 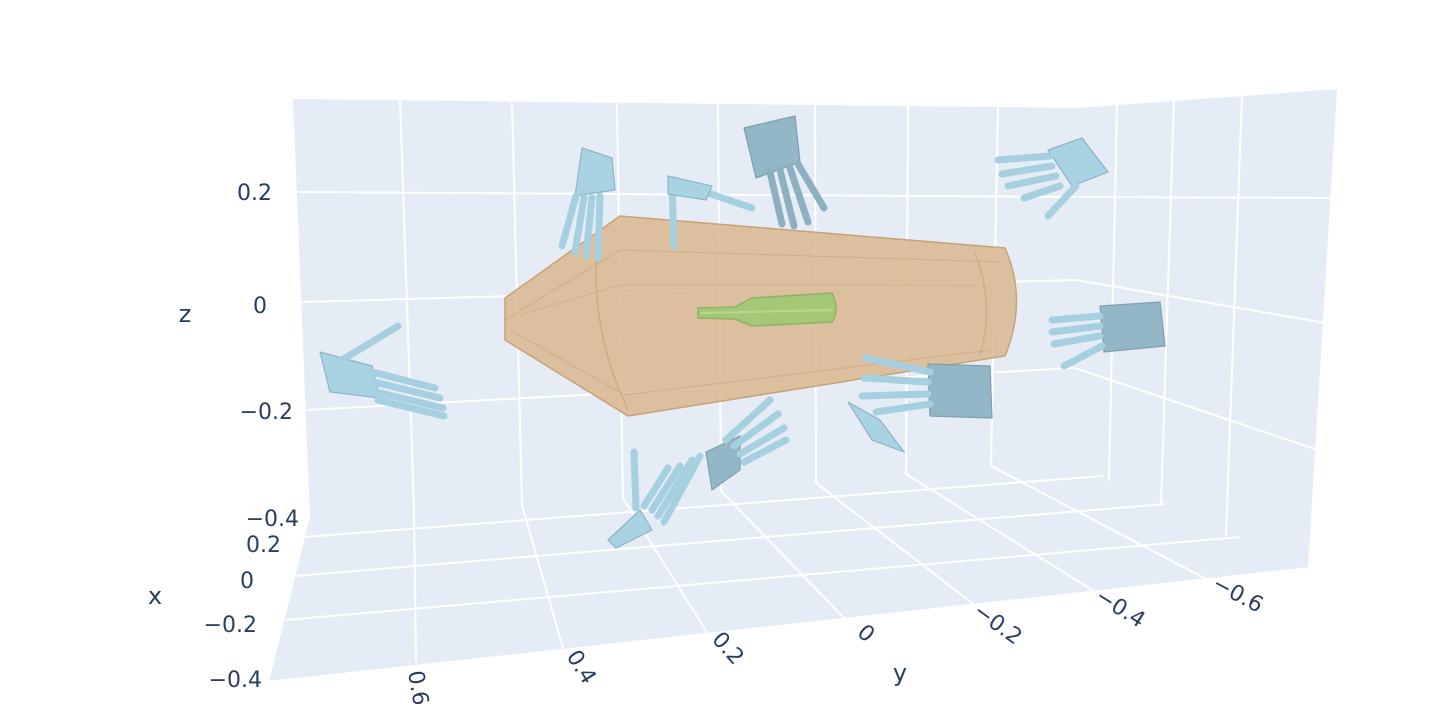 What do you see at coordinates (247, 581) in the screenshot?
I see `x-tick-2: 0` at bounding box center [247, 581].